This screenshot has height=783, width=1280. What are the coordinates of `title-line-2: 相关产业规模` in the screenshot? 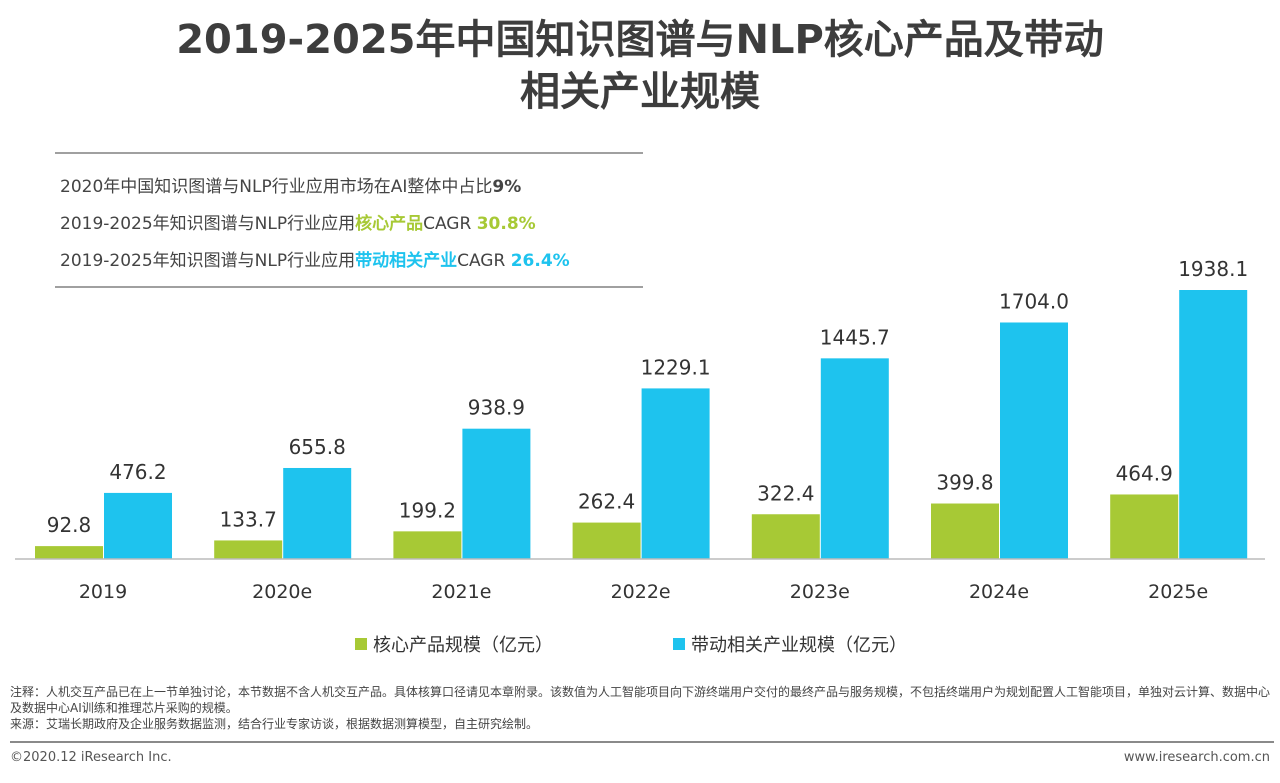 It's located at (640, 92).